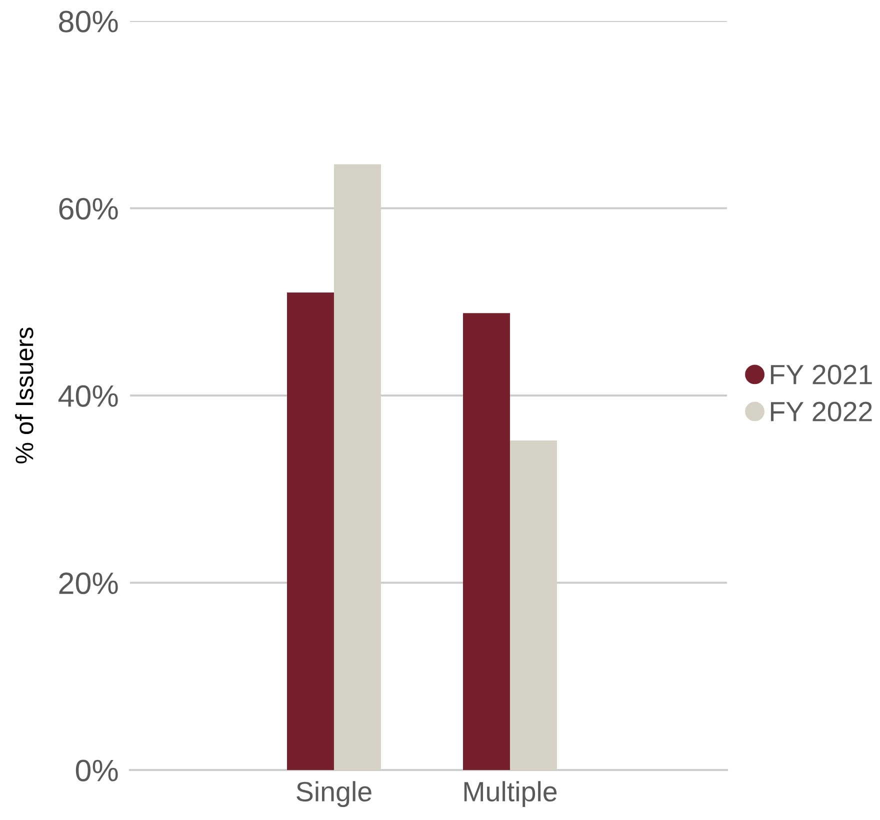 This screenshot has width=880, height=820. Describe the element at coordinates (24, 396) in the screenshot. I see `y-axis-title: % of Issuers` at that location.